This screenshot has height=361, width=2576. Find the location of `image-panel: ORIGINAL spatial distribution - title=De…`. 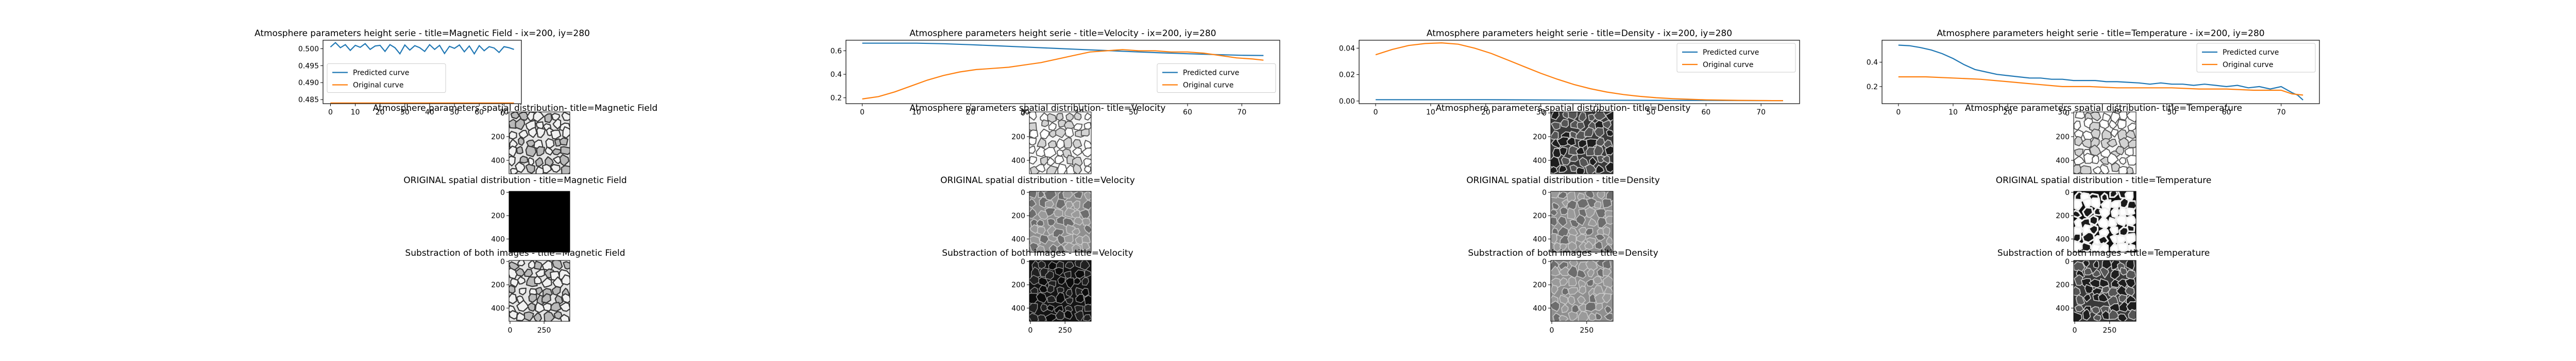

image-panel: ORIGINAL spatial distribution - title=De… is located at coordinates (1563, 214).